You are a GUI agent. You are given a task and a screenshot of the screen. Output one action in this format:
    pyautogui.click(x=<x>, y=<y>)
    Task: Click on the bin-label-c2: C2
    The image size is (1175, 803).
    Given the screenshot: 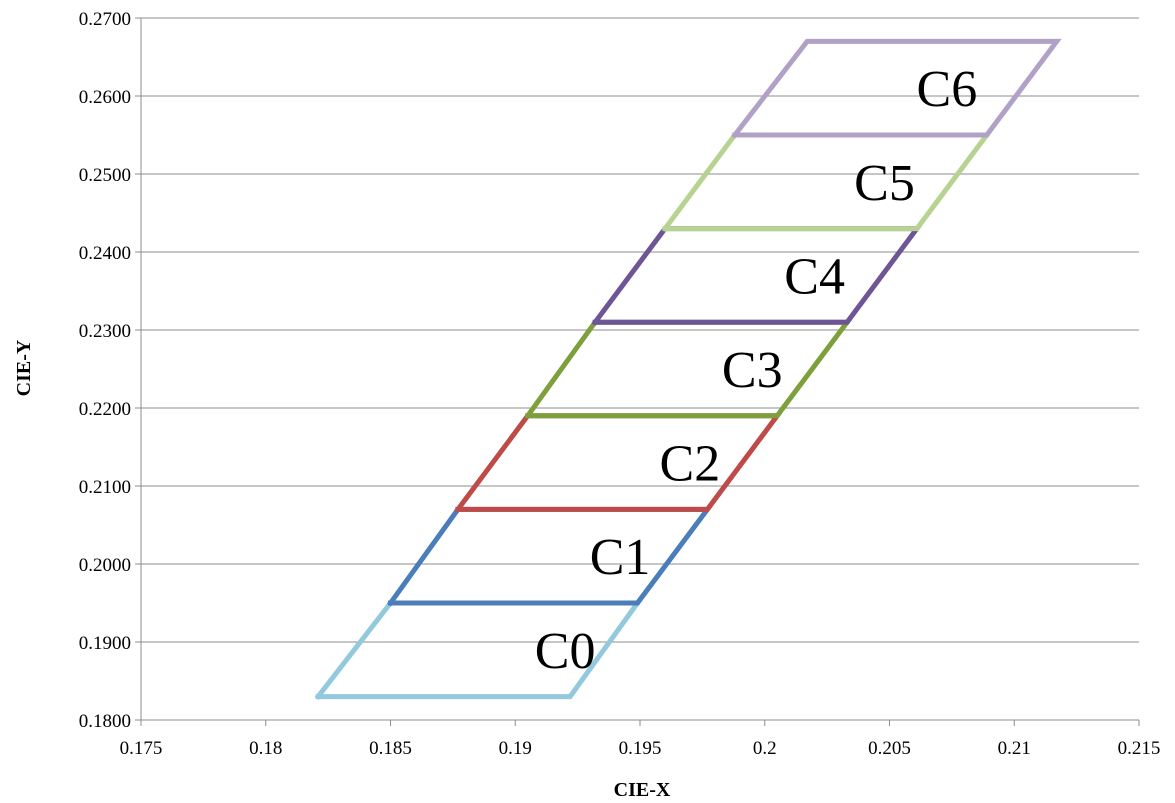 What is the action you would take?
    pyautogui.click(x=690, y=464)
    